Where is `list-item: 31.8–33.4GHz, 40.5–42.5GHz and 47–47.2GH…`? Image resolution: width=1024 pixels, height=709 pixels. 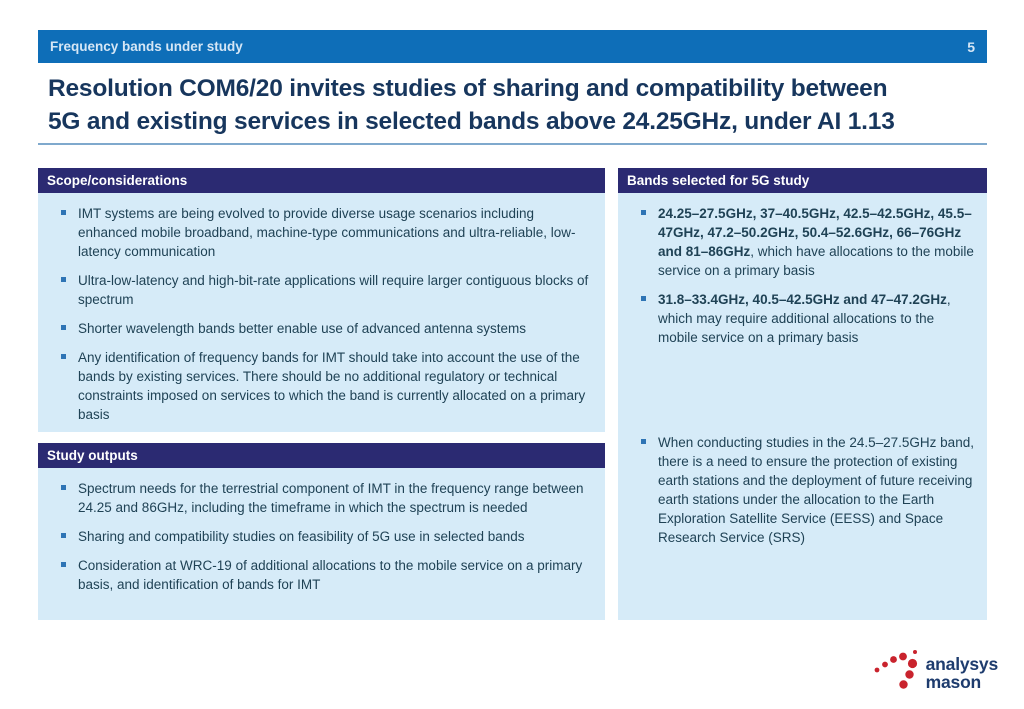 list-item: 31.8–33.4GHz, 40.5–42.5GHz and 47–47.2GH… is located at coordinates (803, 318).